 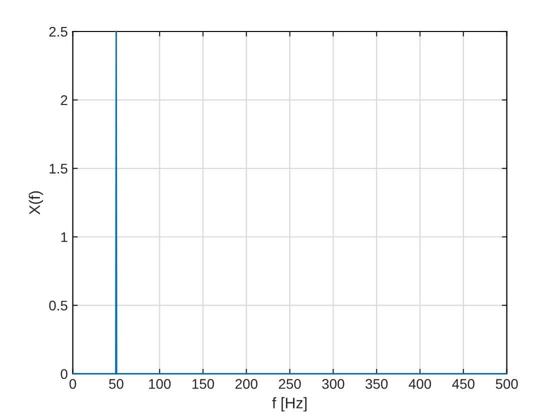 What do you see at coordinates (203, 384) in the screenshot?
I see `x-tick-label: 150` at bounding box center [203, 384].